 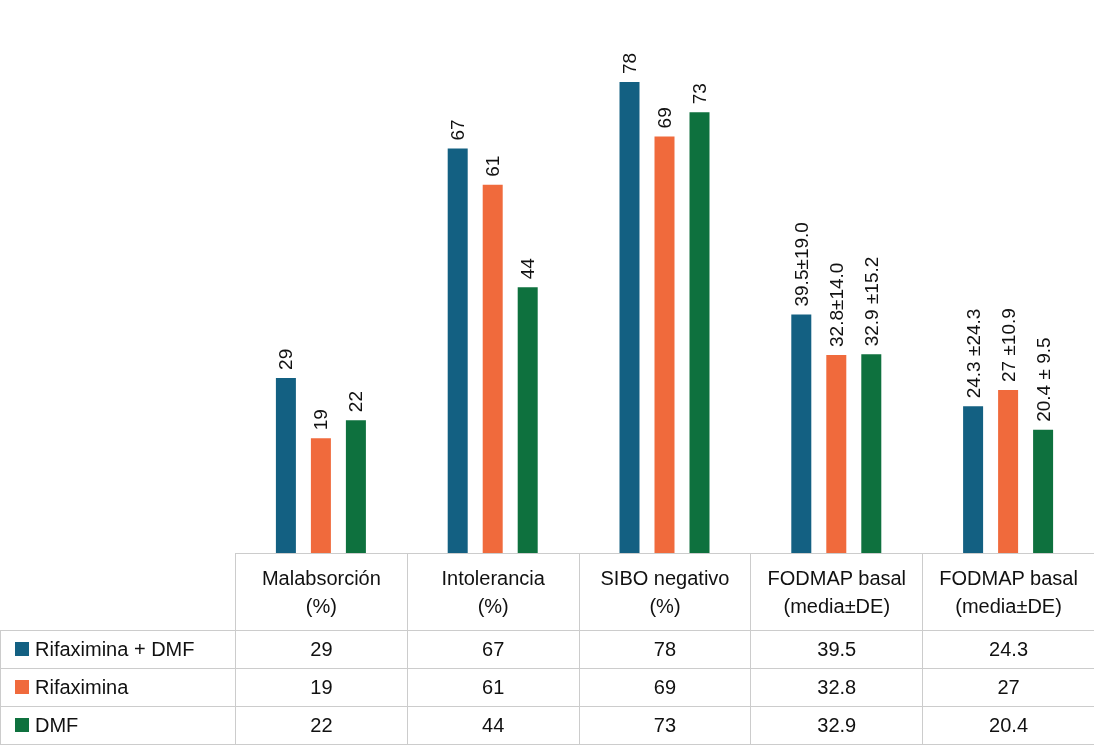 What do you see at coordinates (973, 353) in the screenshot?
I see `annotation: 24.3 ±24.3` at bounding box center [973, 353].